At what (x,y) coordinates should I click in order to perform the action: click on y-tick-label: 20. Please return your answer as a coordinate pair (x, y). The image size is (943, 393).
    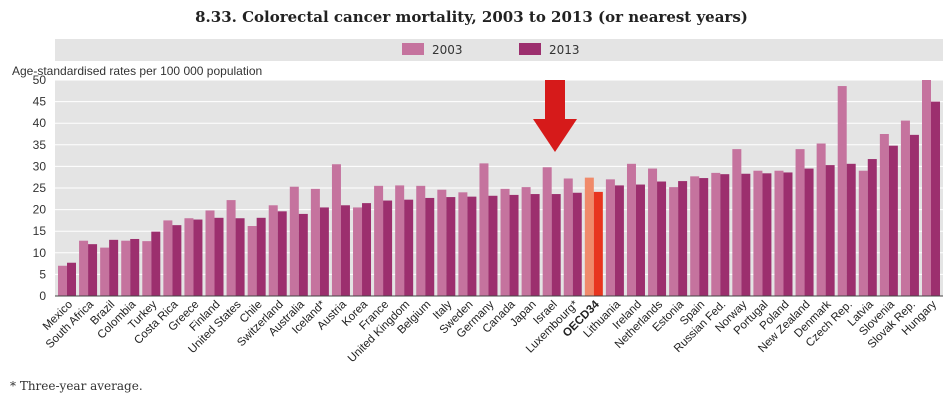
    Looking at the image, I should click on (40, 210).